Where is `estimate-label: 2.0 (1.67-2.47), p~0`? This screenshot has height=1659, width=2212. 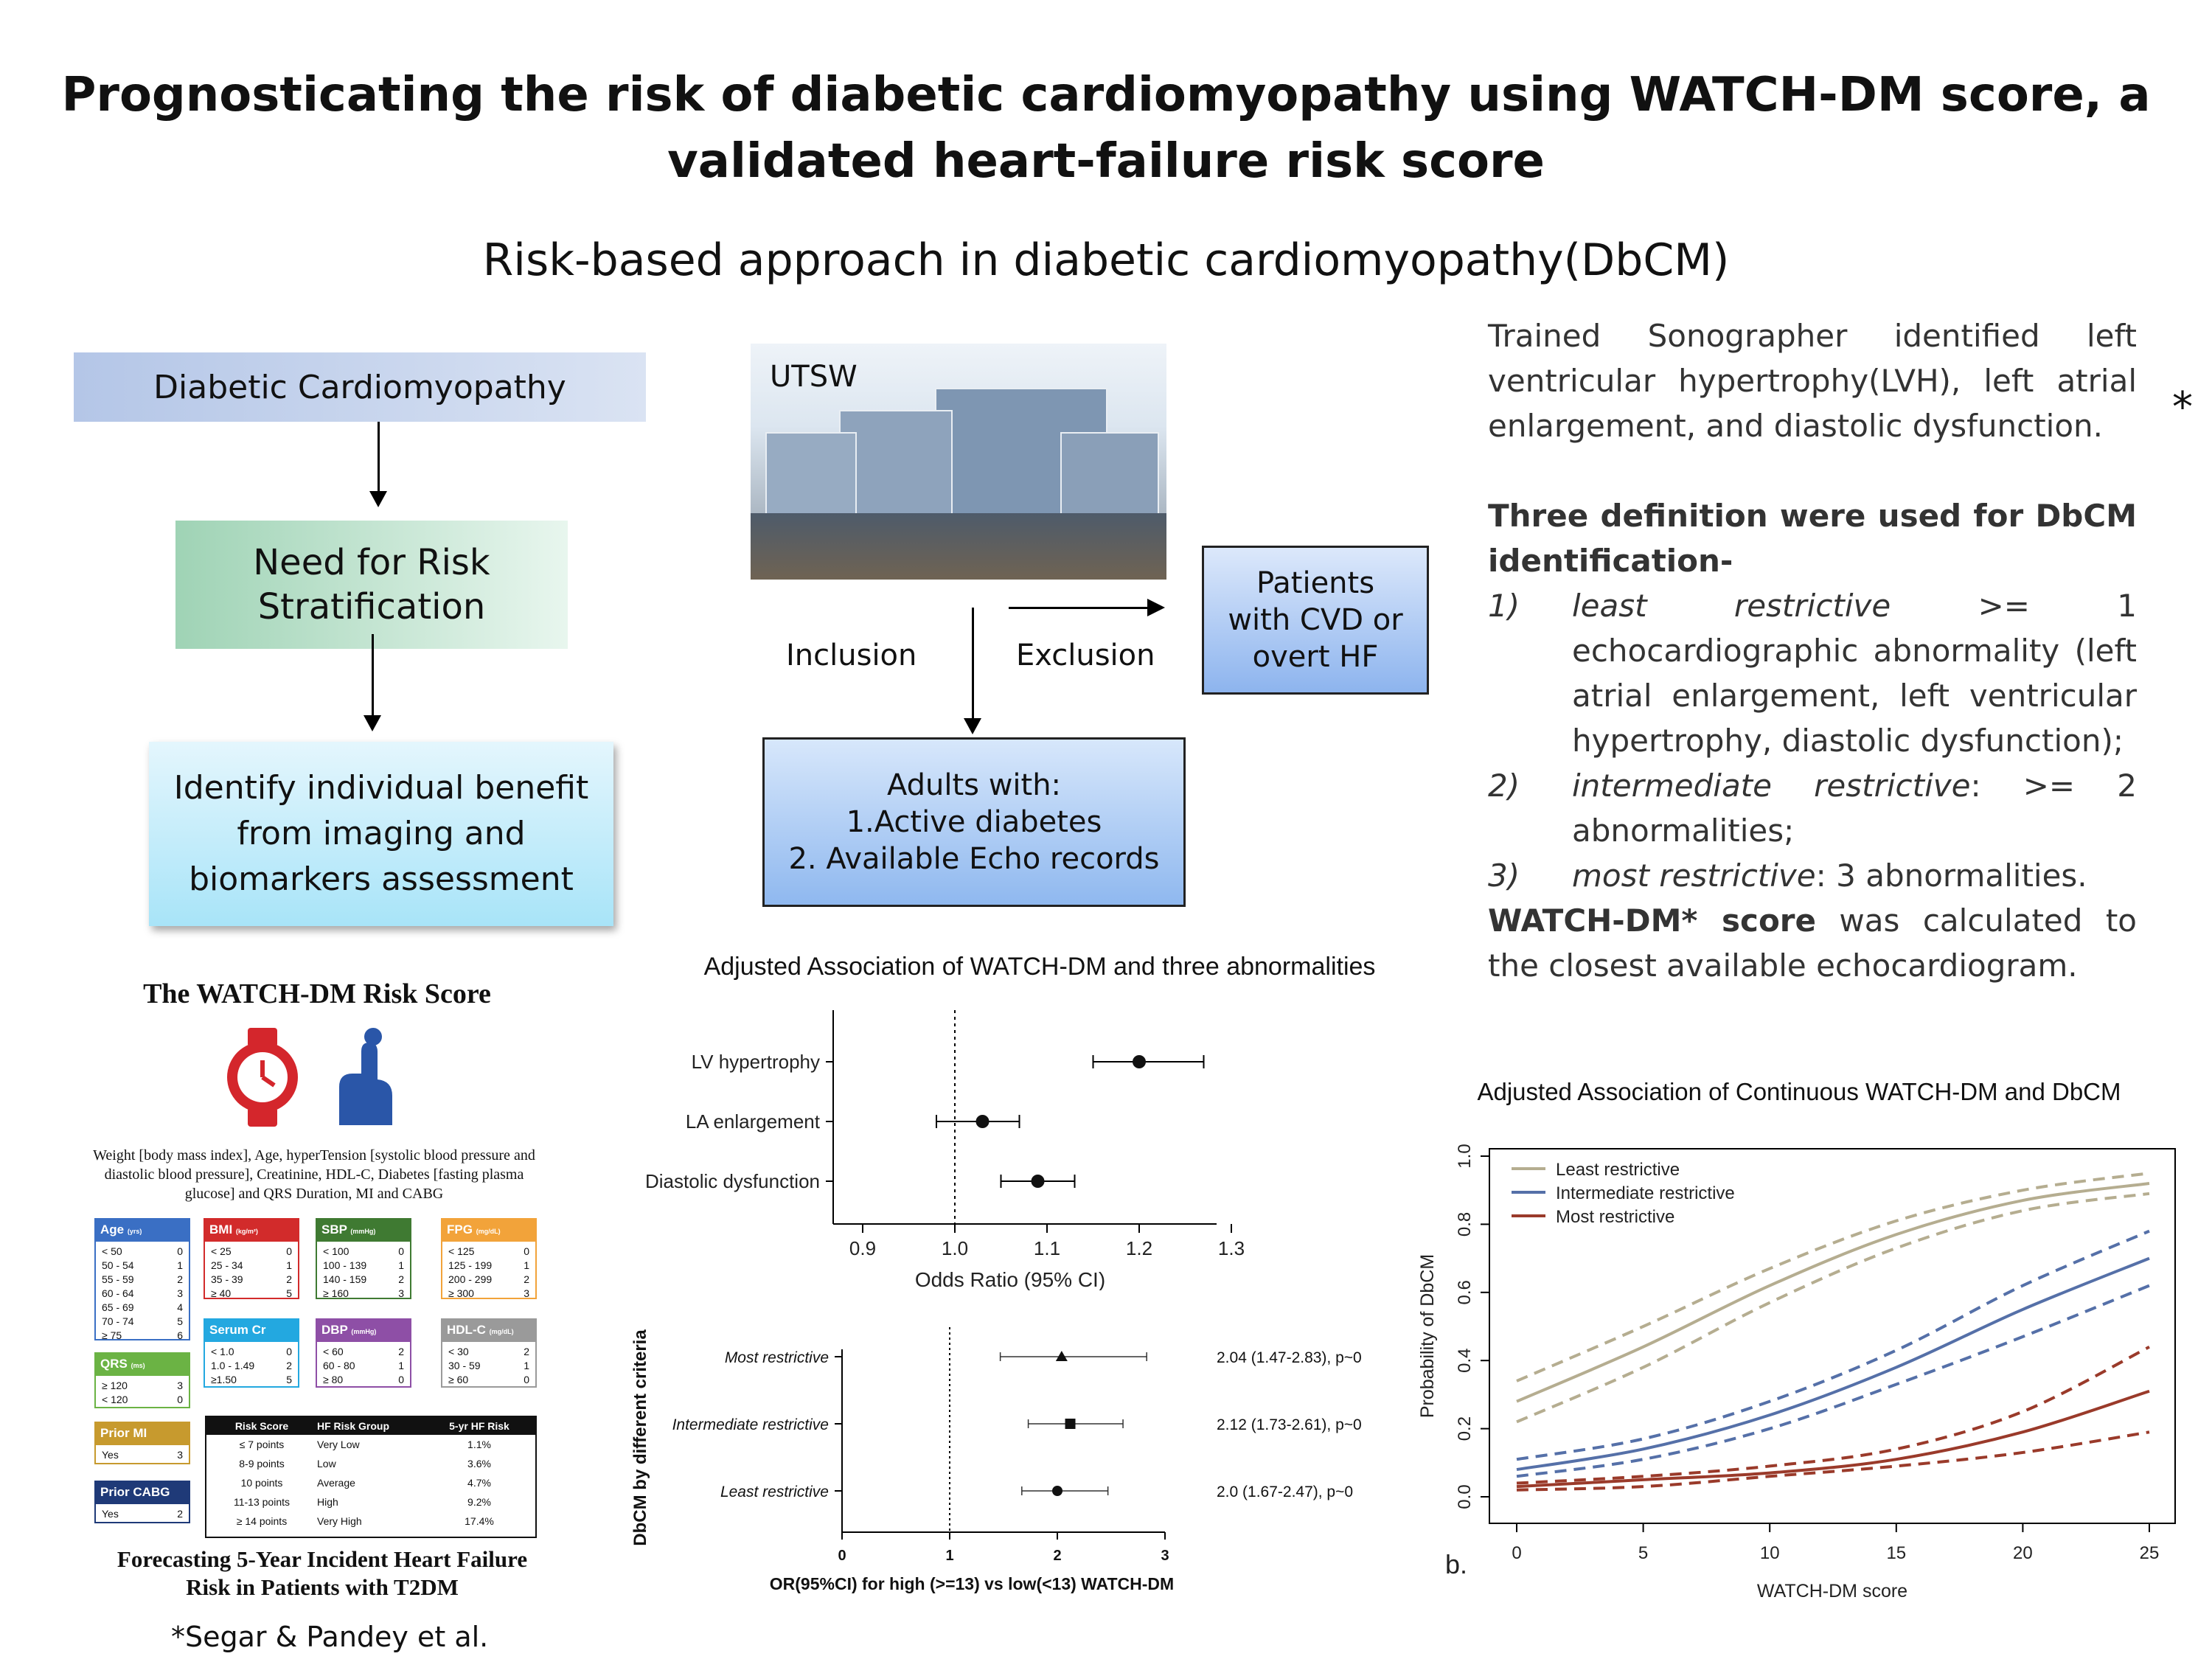 estimate-label: 2.0 (1.67-2.47), p~0 is located at coordinates (1285, 1492).